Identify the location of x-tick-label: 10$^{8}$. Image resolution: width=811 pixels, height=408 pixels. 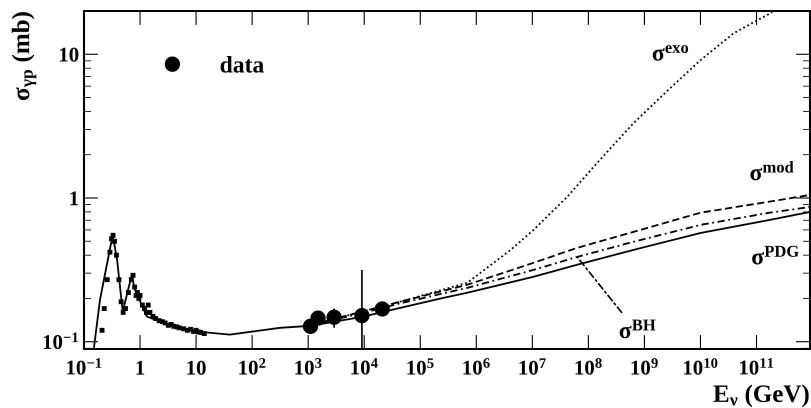
(589, 366).